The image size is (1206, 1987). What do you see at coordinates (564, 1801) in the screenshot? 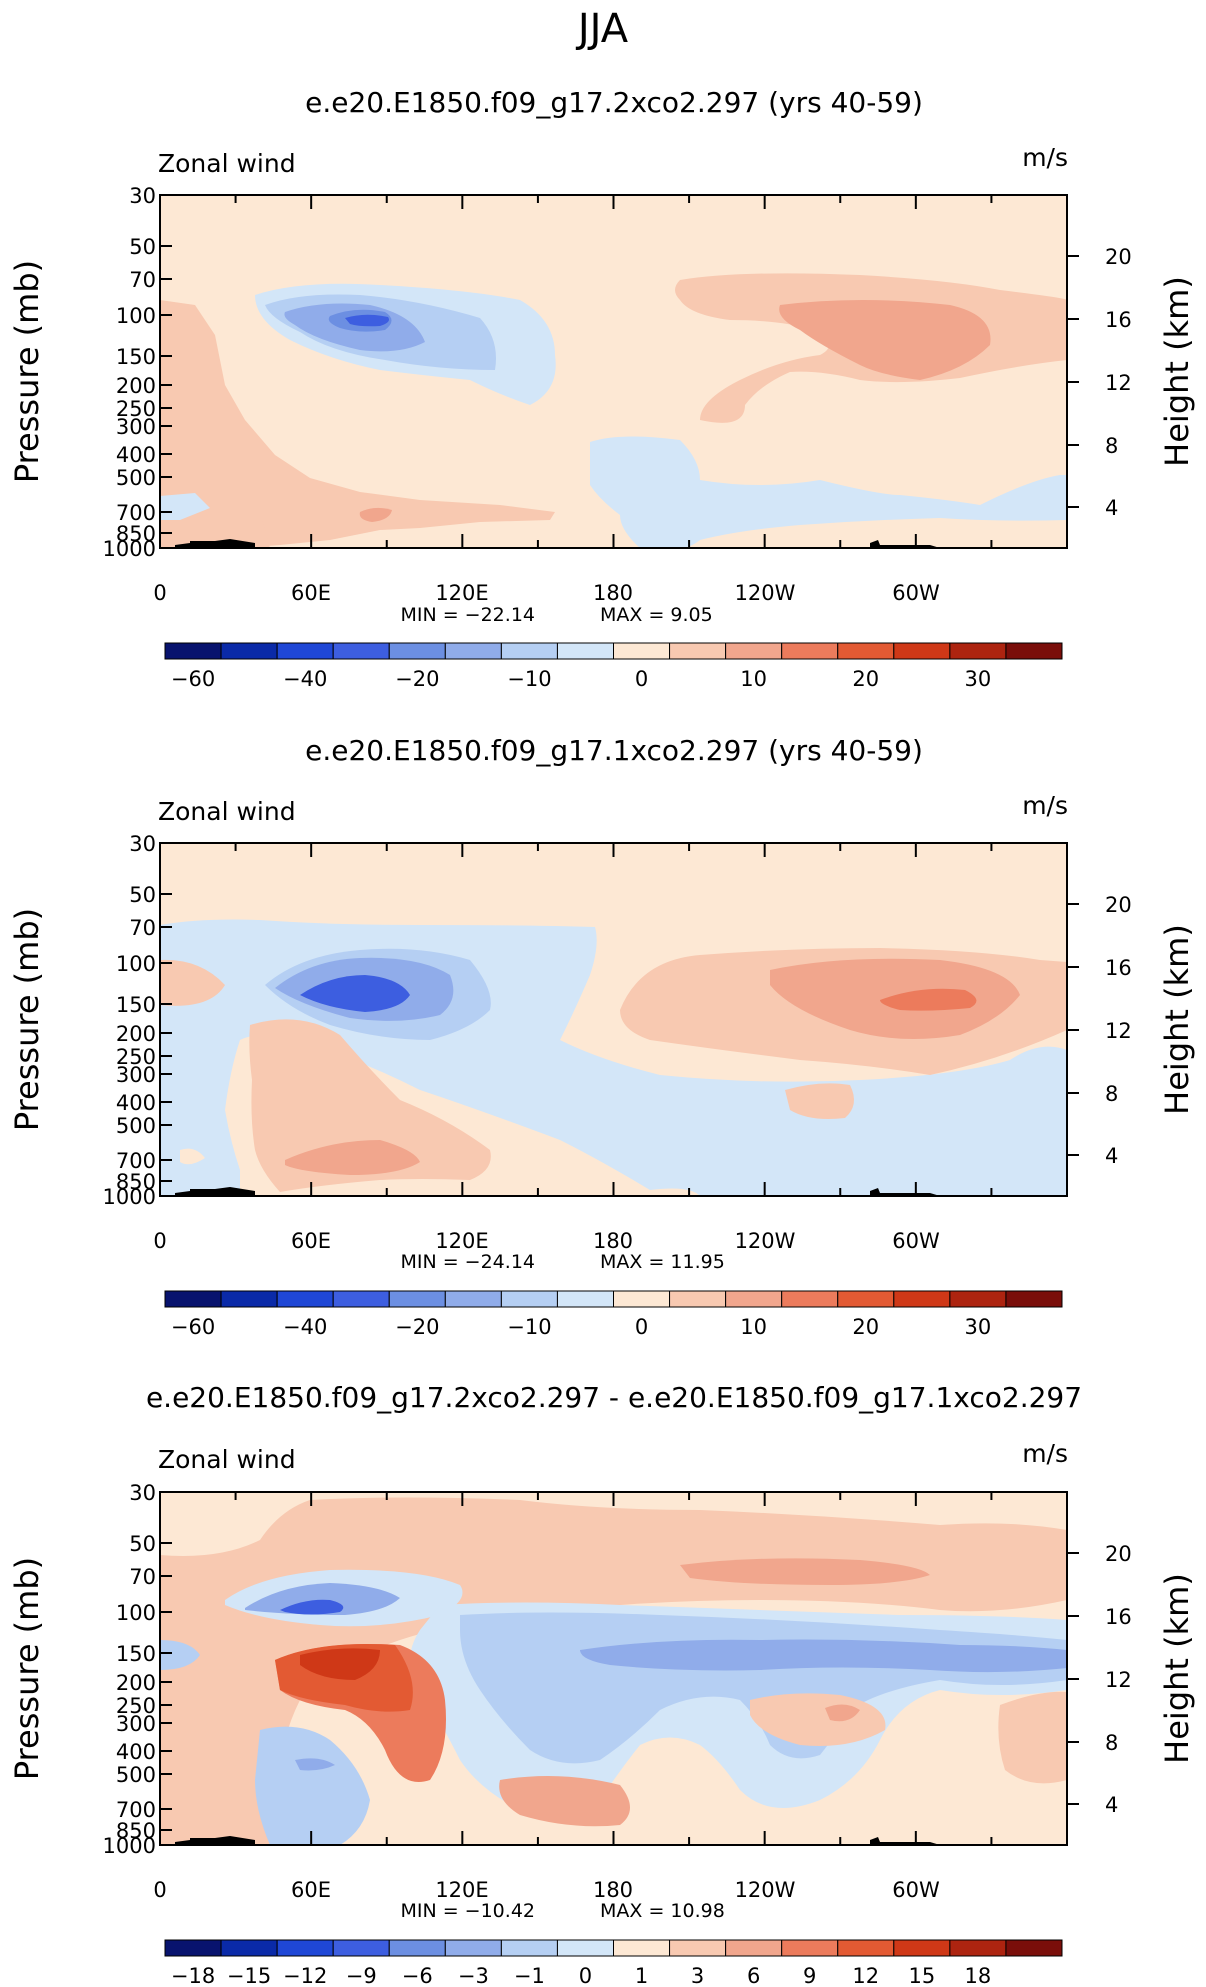
I see `panel-3-lower-positive-patch` at bounding box center [564, 1801].